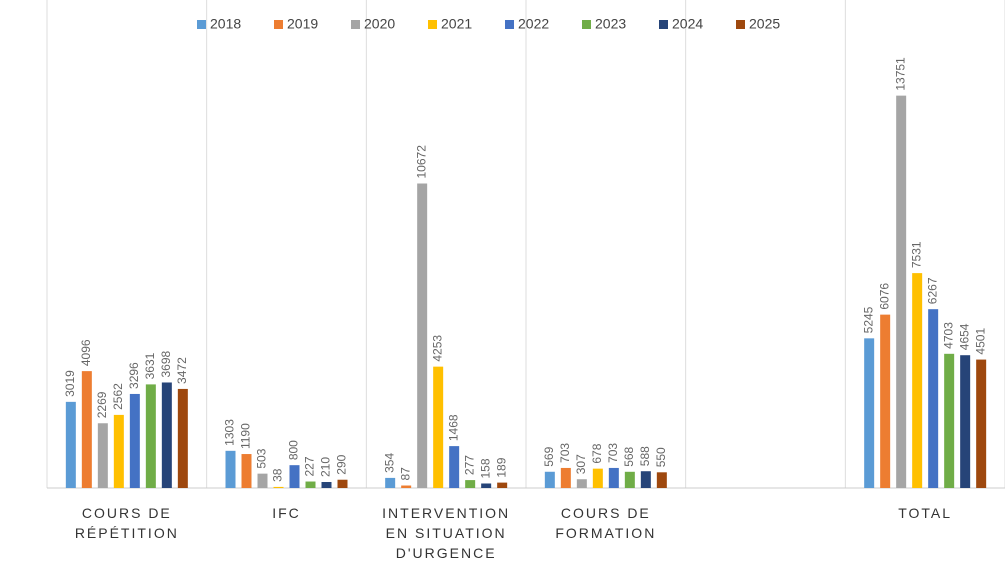 This screenshot has width=1005, height=574. What do you see at coordinates (456, 24) in the screenshot?
I see `legend-label: 2021` at bounding box center [456, 24].